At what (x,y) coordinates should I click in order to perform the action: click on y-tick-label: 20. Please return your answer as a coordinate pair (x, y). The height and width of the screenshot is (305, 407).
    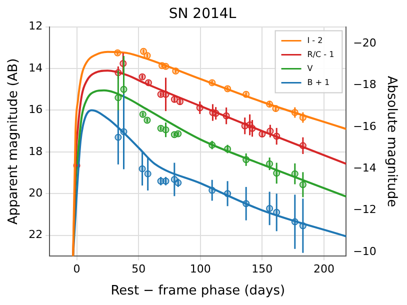
    Looking at the image, I should click on (35, 193).